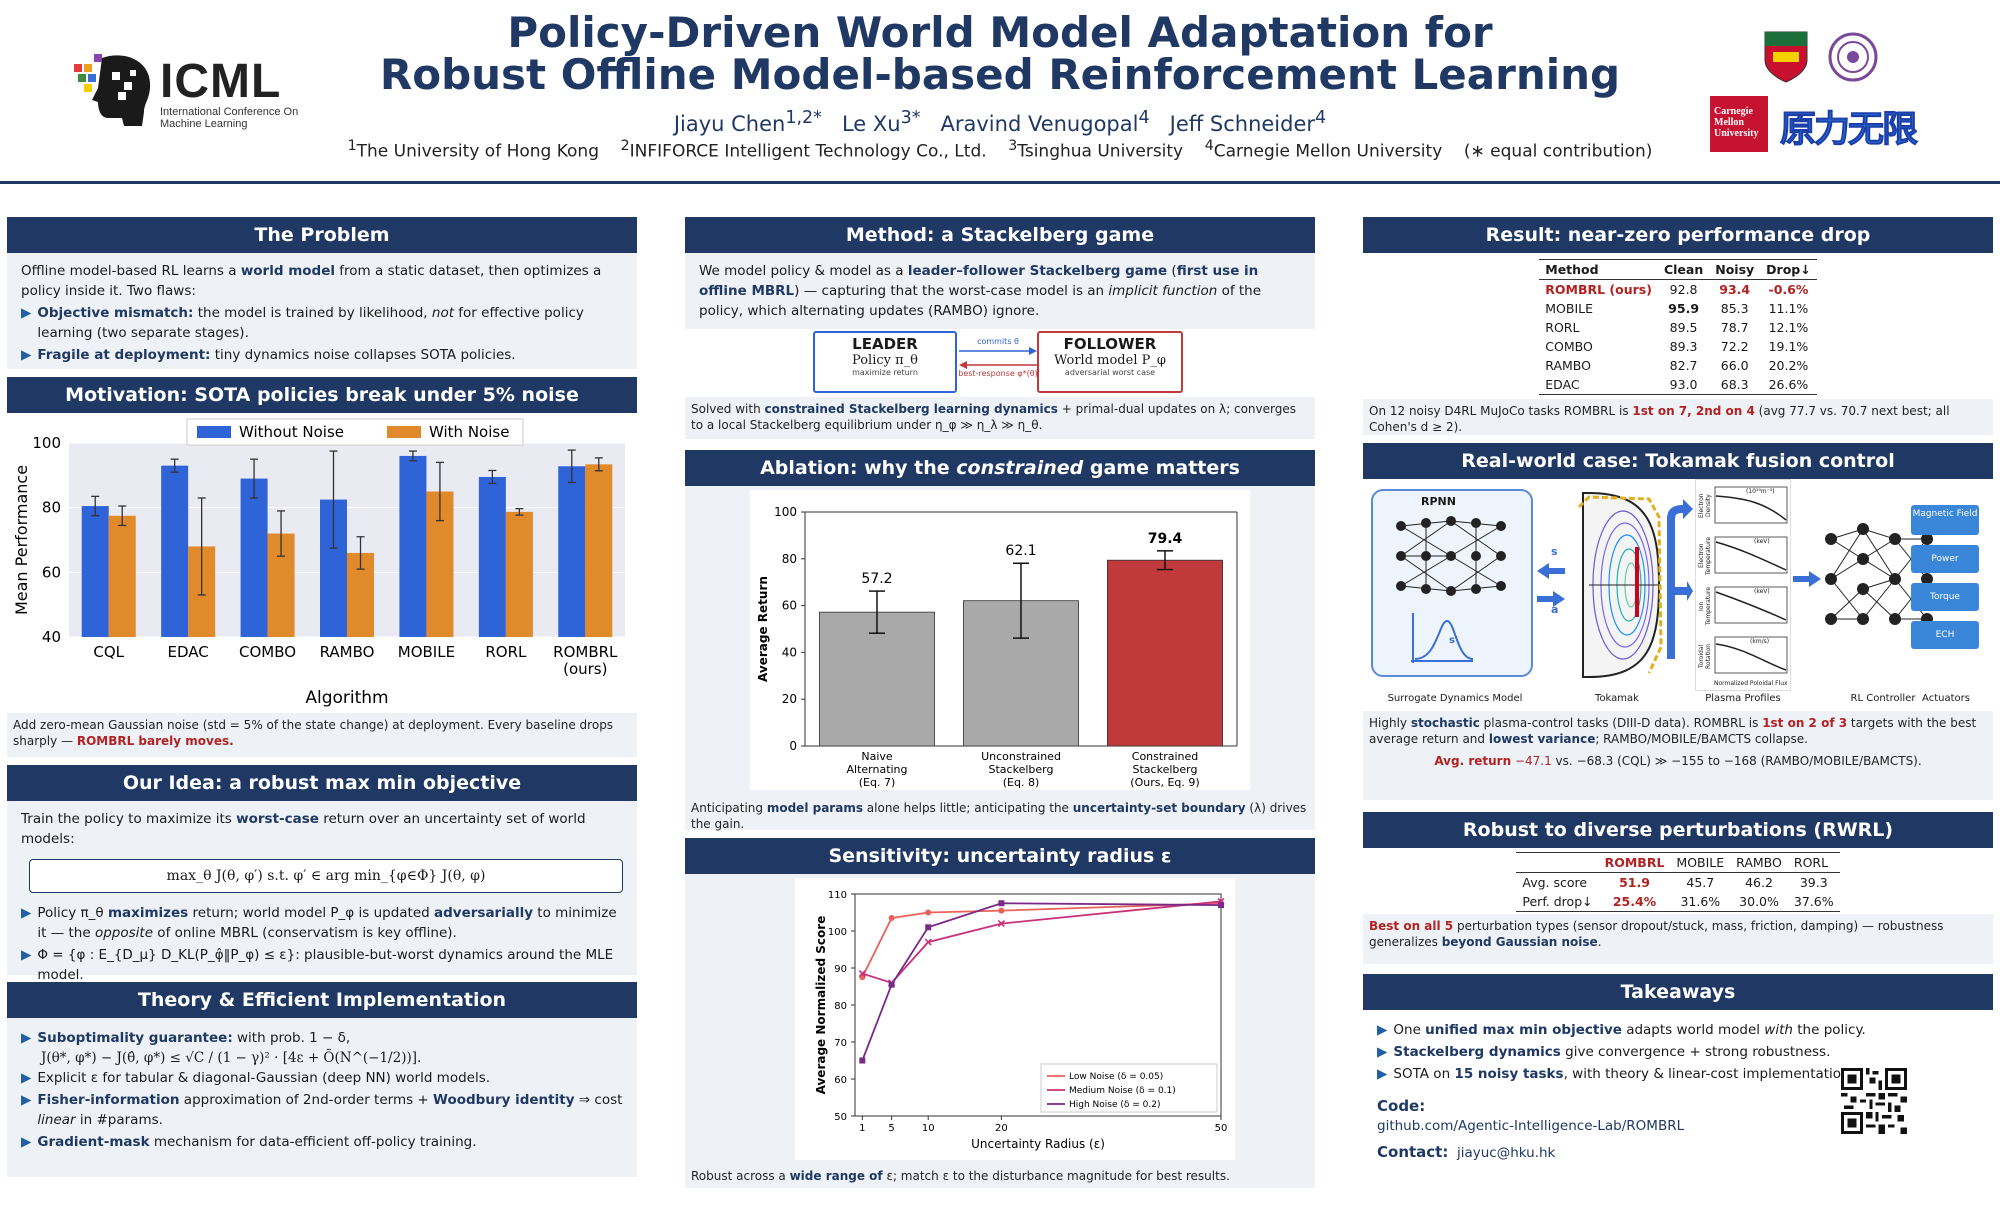  I want to click on x-tick-label: 20, so click(1001, 1128).